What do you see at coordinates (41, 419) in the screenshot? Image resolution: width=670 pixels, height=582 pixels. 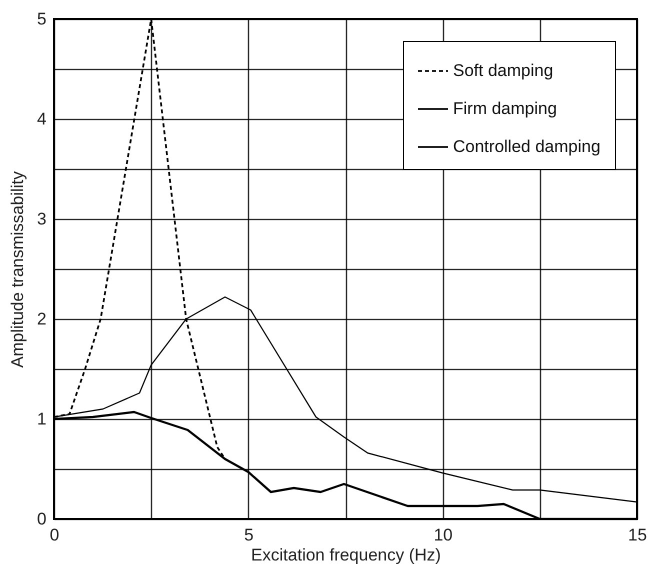 I see `y-tick-label: 1` at bounding box center [41, 419].